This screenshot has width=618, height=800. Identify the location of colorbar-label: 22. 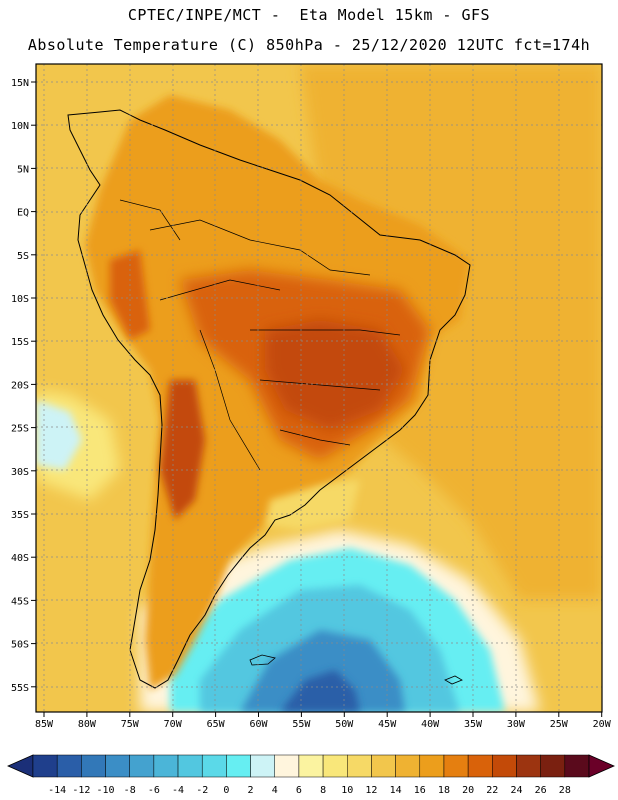
(492, 790).